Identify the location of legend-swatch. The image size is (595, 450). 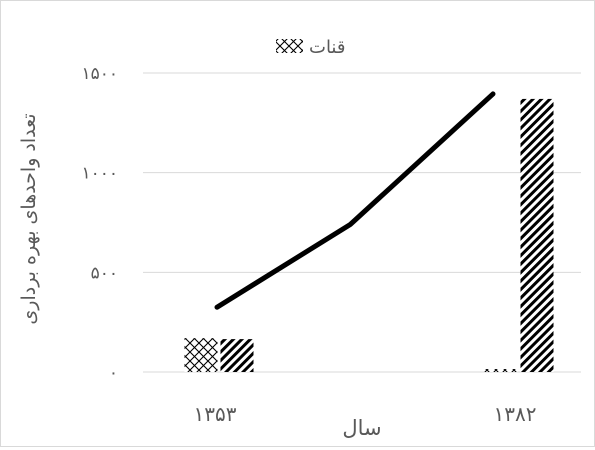
(289, 46).